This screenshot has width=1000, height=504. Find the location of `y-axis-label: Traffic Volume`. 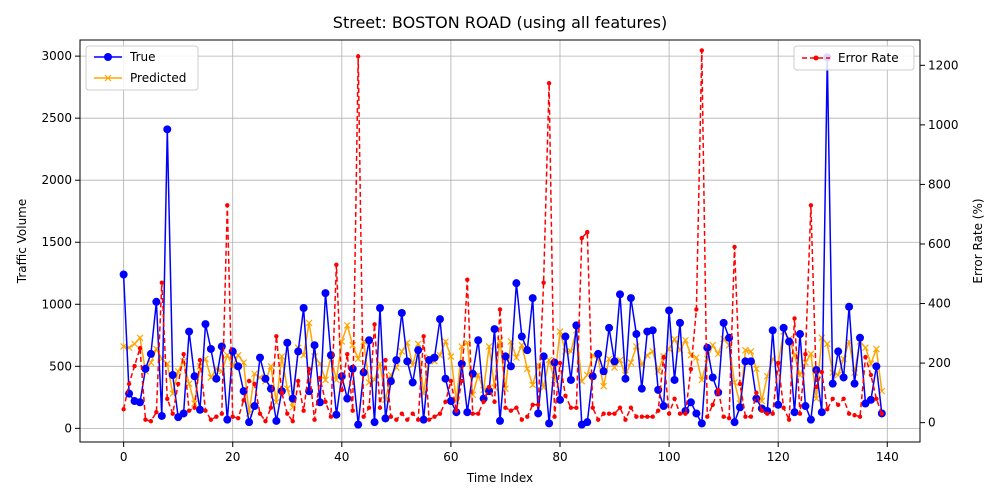

y-axis-label: Traffic Volume is located at coordinates (22, 242).